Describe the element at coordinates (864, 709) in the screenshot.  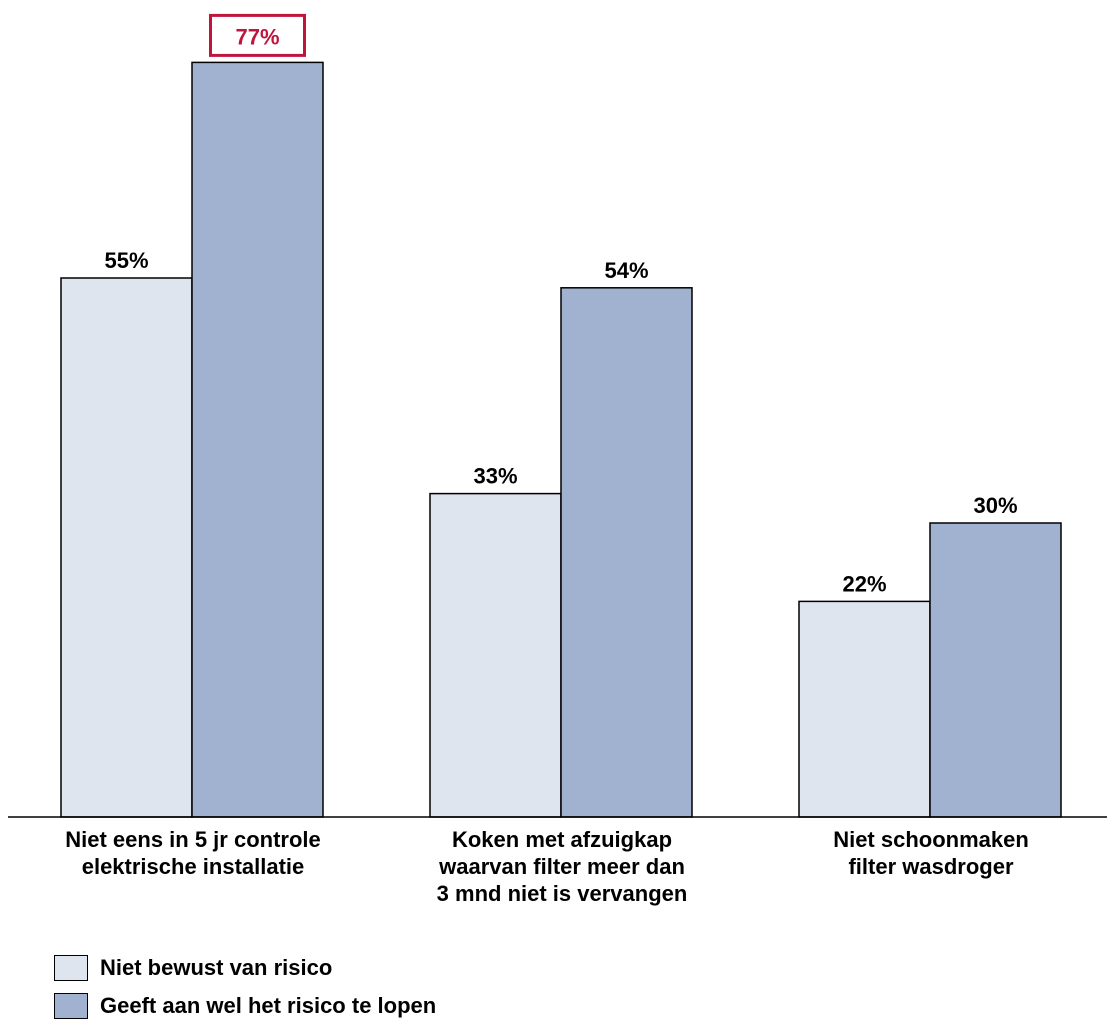
I see `bar-s0-c2` at that location.